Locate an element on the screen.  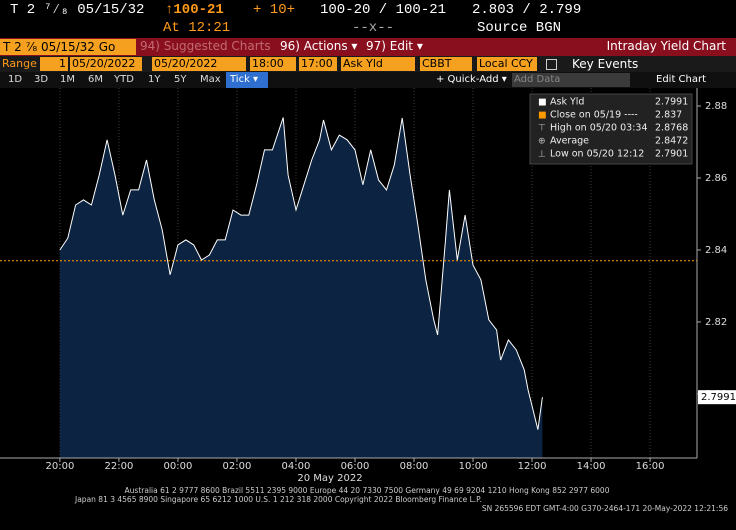
events-checkbox is located at coordinates (551, 64).